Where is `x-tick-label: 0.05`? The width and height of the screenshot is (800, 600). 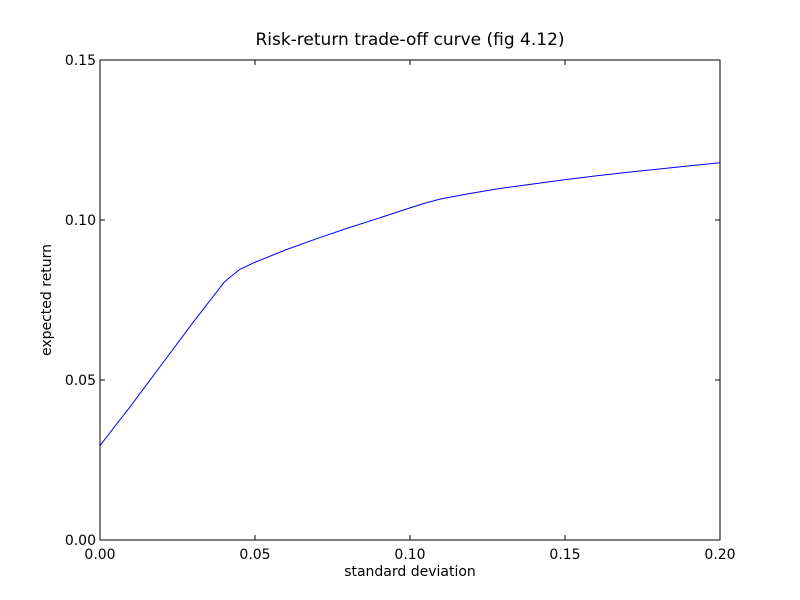
x-tick-label: 0.05 is located at coordinates (254, 555).